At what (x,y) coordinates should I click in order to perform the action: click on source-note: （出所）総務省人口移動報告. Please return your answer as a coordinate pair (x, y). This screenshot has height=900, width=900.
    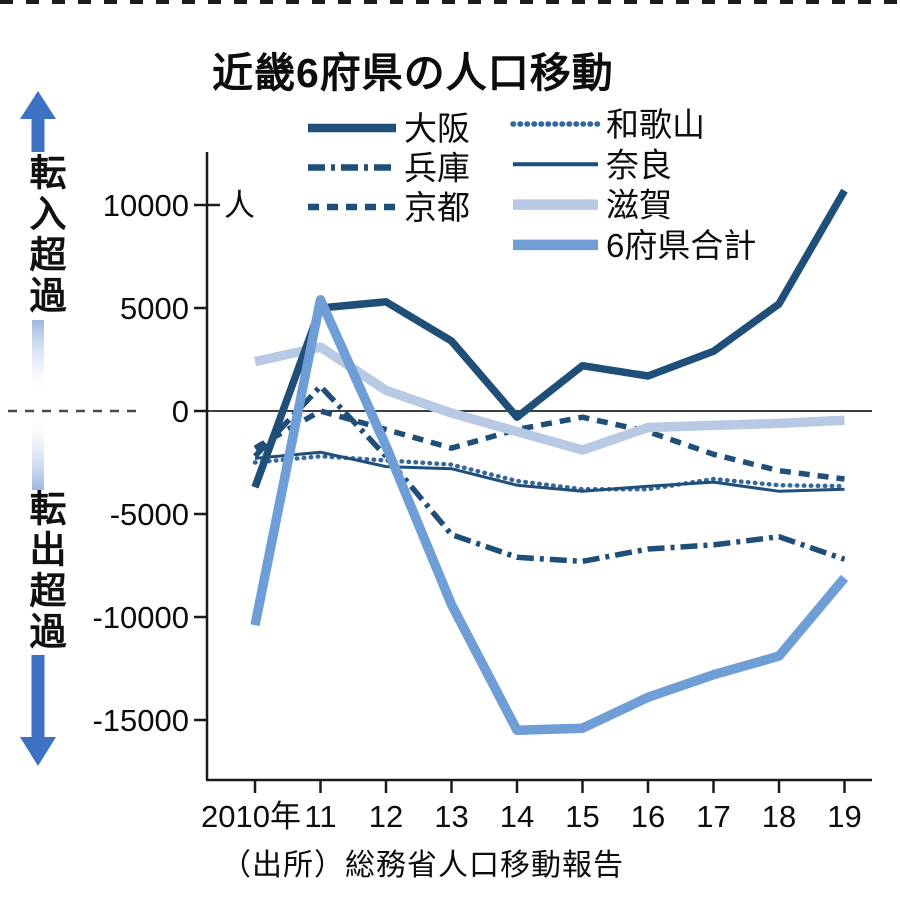
    Looking at the image, I should click on (422, 865).